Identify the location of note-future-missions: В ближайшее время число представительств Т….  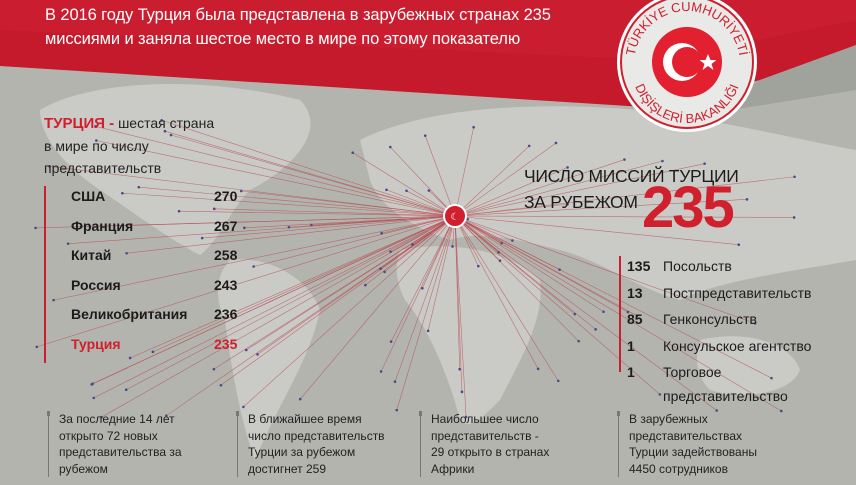
(310, 444).